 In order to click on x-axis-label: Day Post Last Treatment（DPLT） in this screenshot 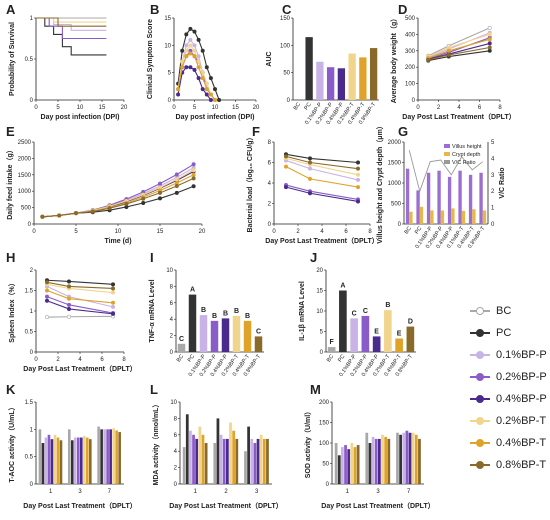, I will do `click(377, 506)`.